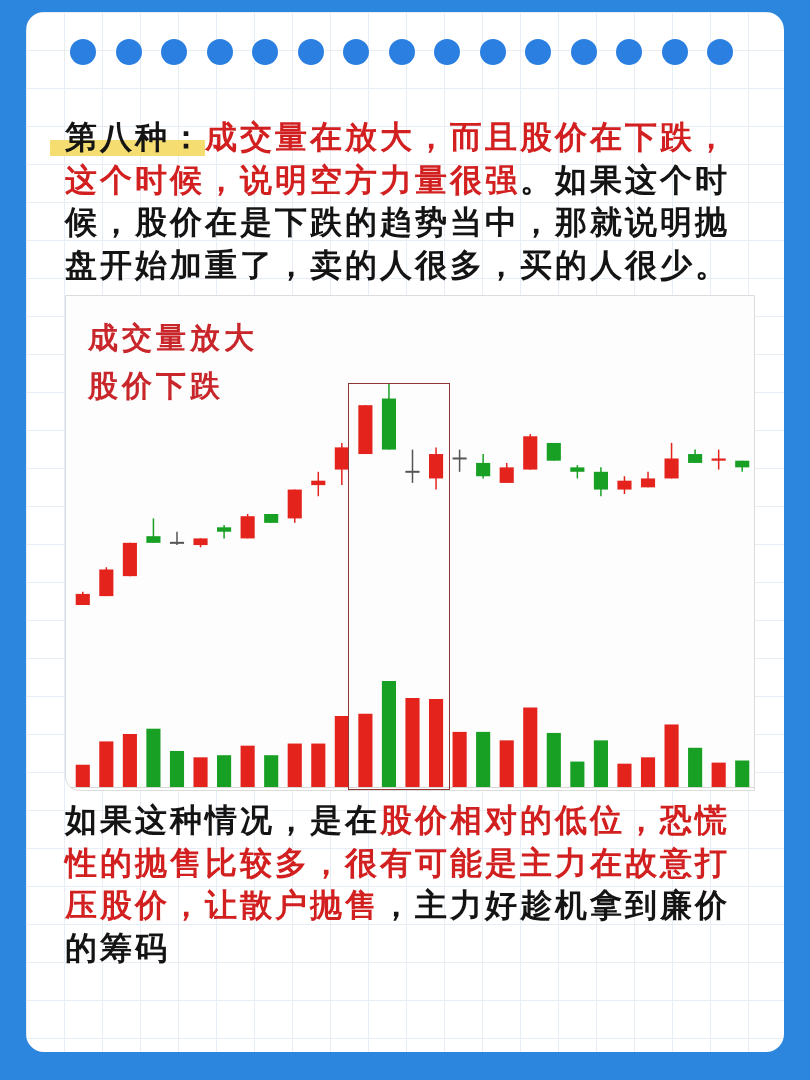  Describe the element at coordinates (173, 338) in the screenshot. I see `chart-title: 成交量放大` at that location.